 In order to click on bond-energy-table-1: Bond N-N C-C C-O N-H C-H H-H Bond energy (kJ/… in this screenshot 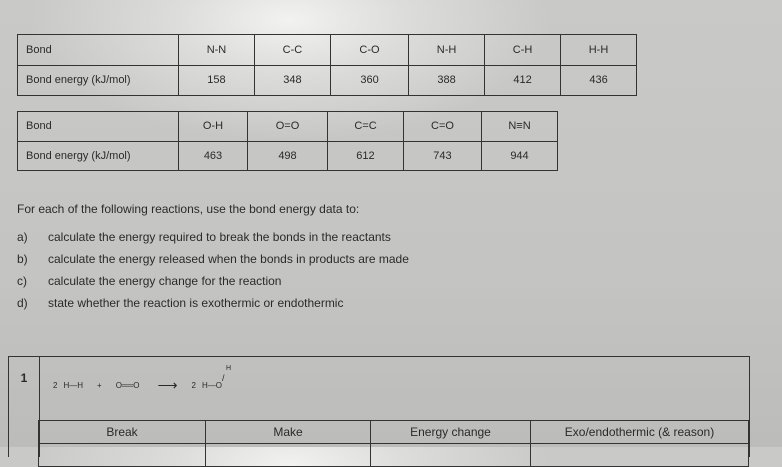, I will do `click(327, 65)`.